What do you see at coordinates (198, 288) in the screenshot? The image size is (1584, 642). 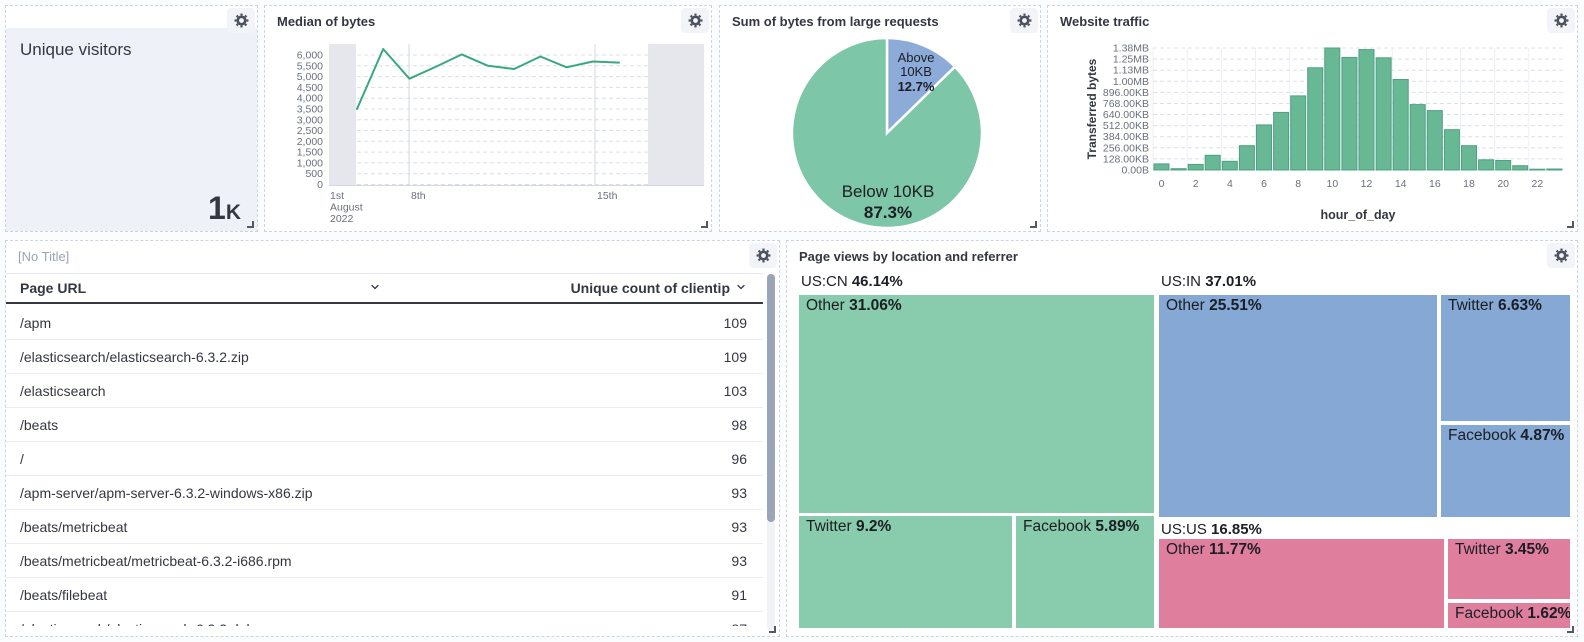 I see `column-header-page-url: Page URL` at bounding box center [198, 288].